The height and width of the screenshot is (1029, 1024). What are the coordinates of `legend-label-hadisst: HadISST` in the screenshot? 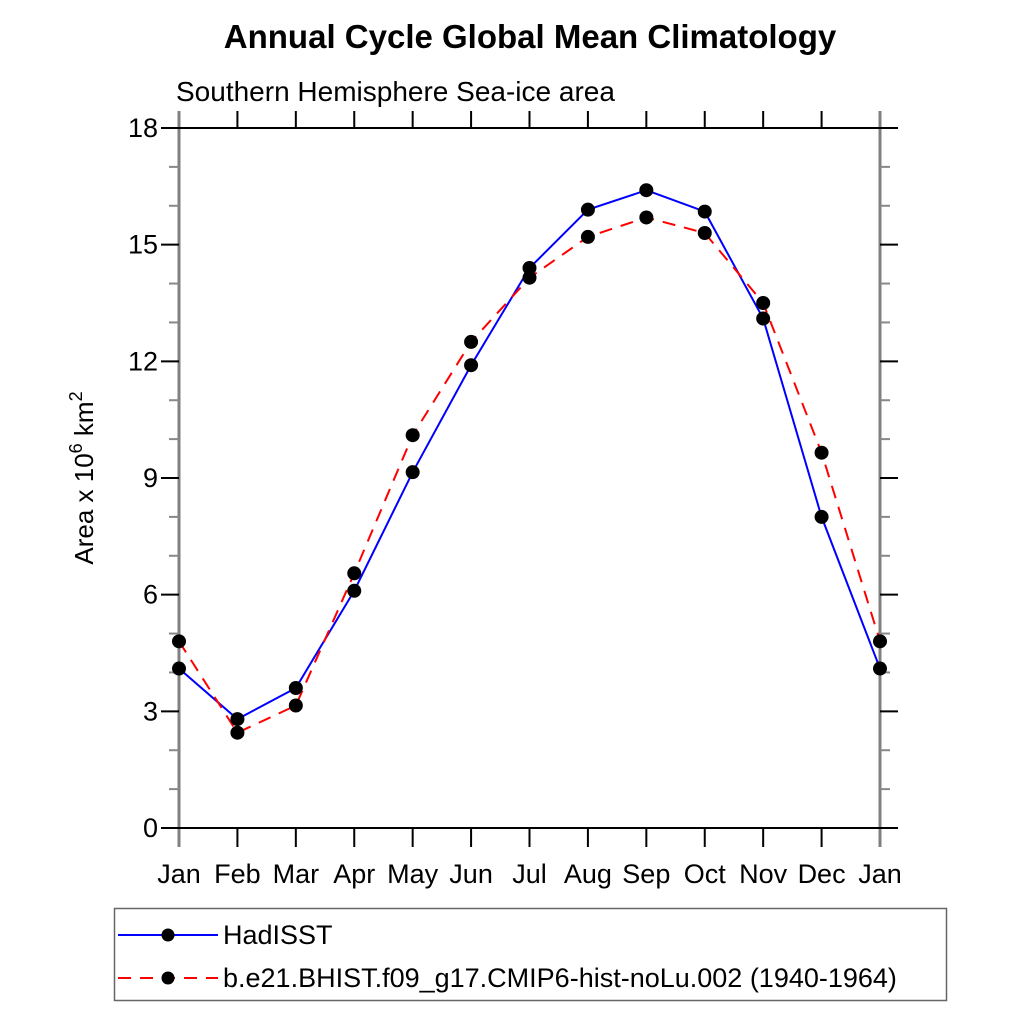 It's located at (278, 935).